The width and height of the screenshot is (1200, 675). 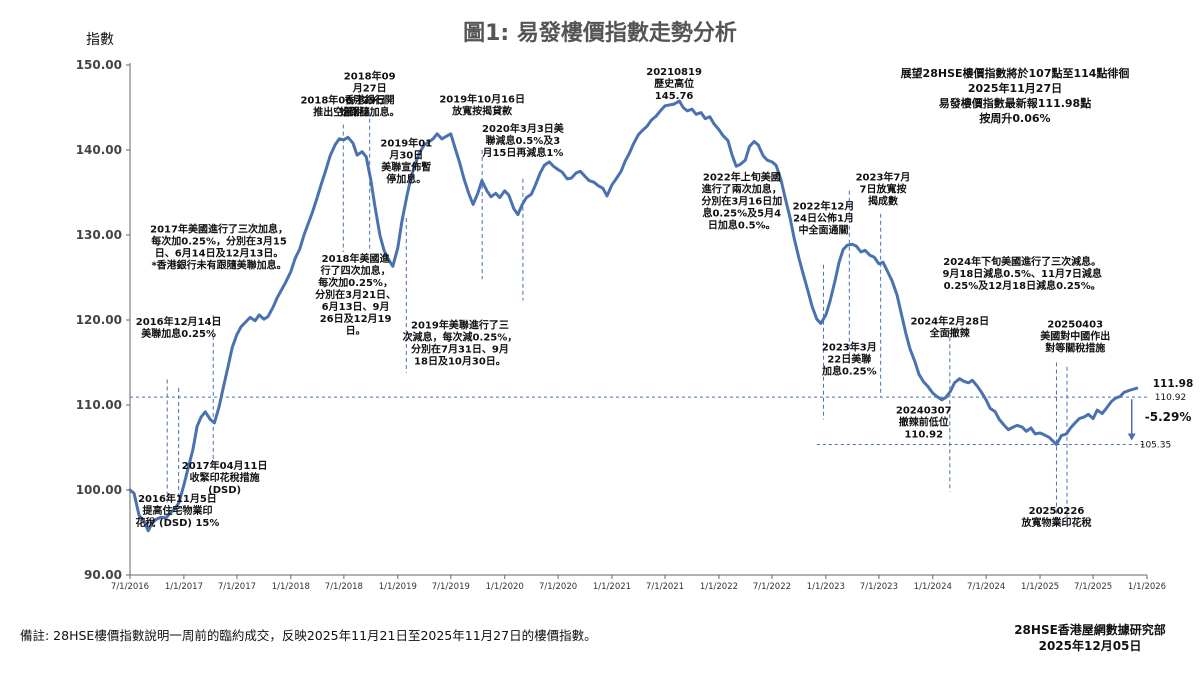 I want to click on annotation-line: 9月18日減息0.5%、11月7日減息, so click(x=1021, y=273).